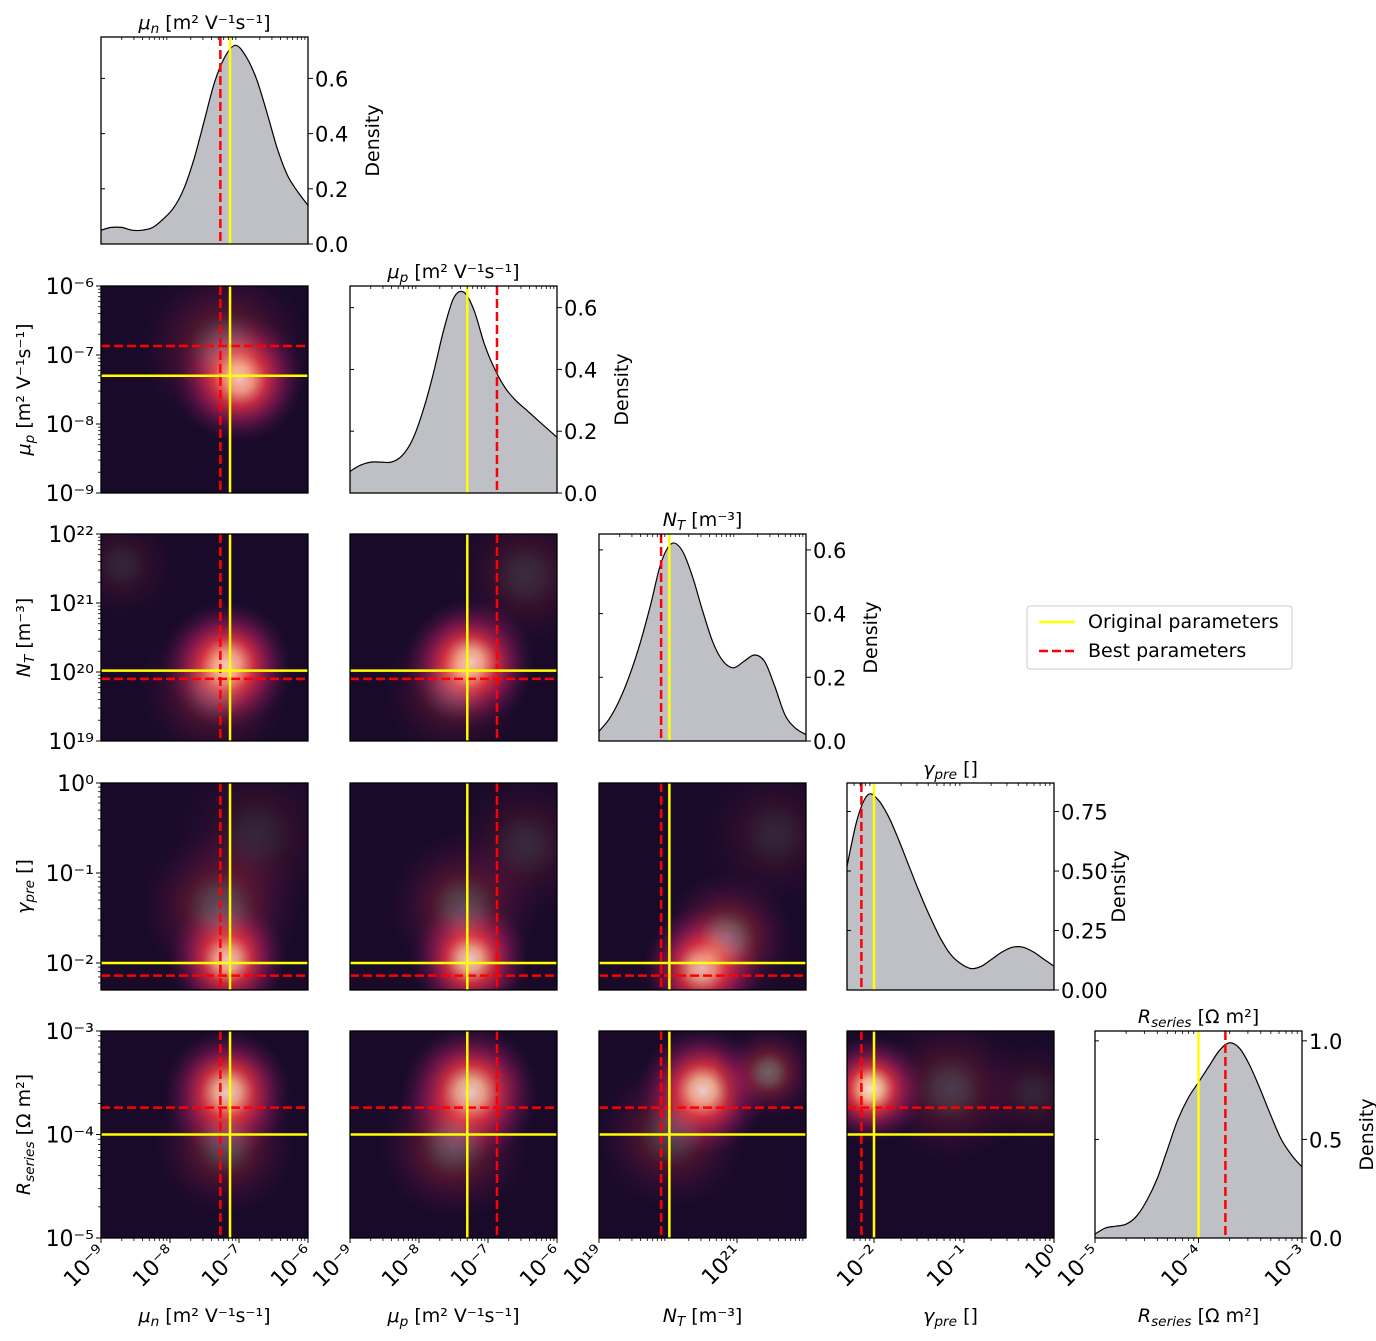  What do you see at coordinates (437, 1284) in the screenshot?
I see `x-axis-mup: 10⁻⁹ 10⁻⁸ 10⁻⁷ 10⁻⁶ μp [m² V⁻¹s⁻¹]` at bounding box center [437, 1284].